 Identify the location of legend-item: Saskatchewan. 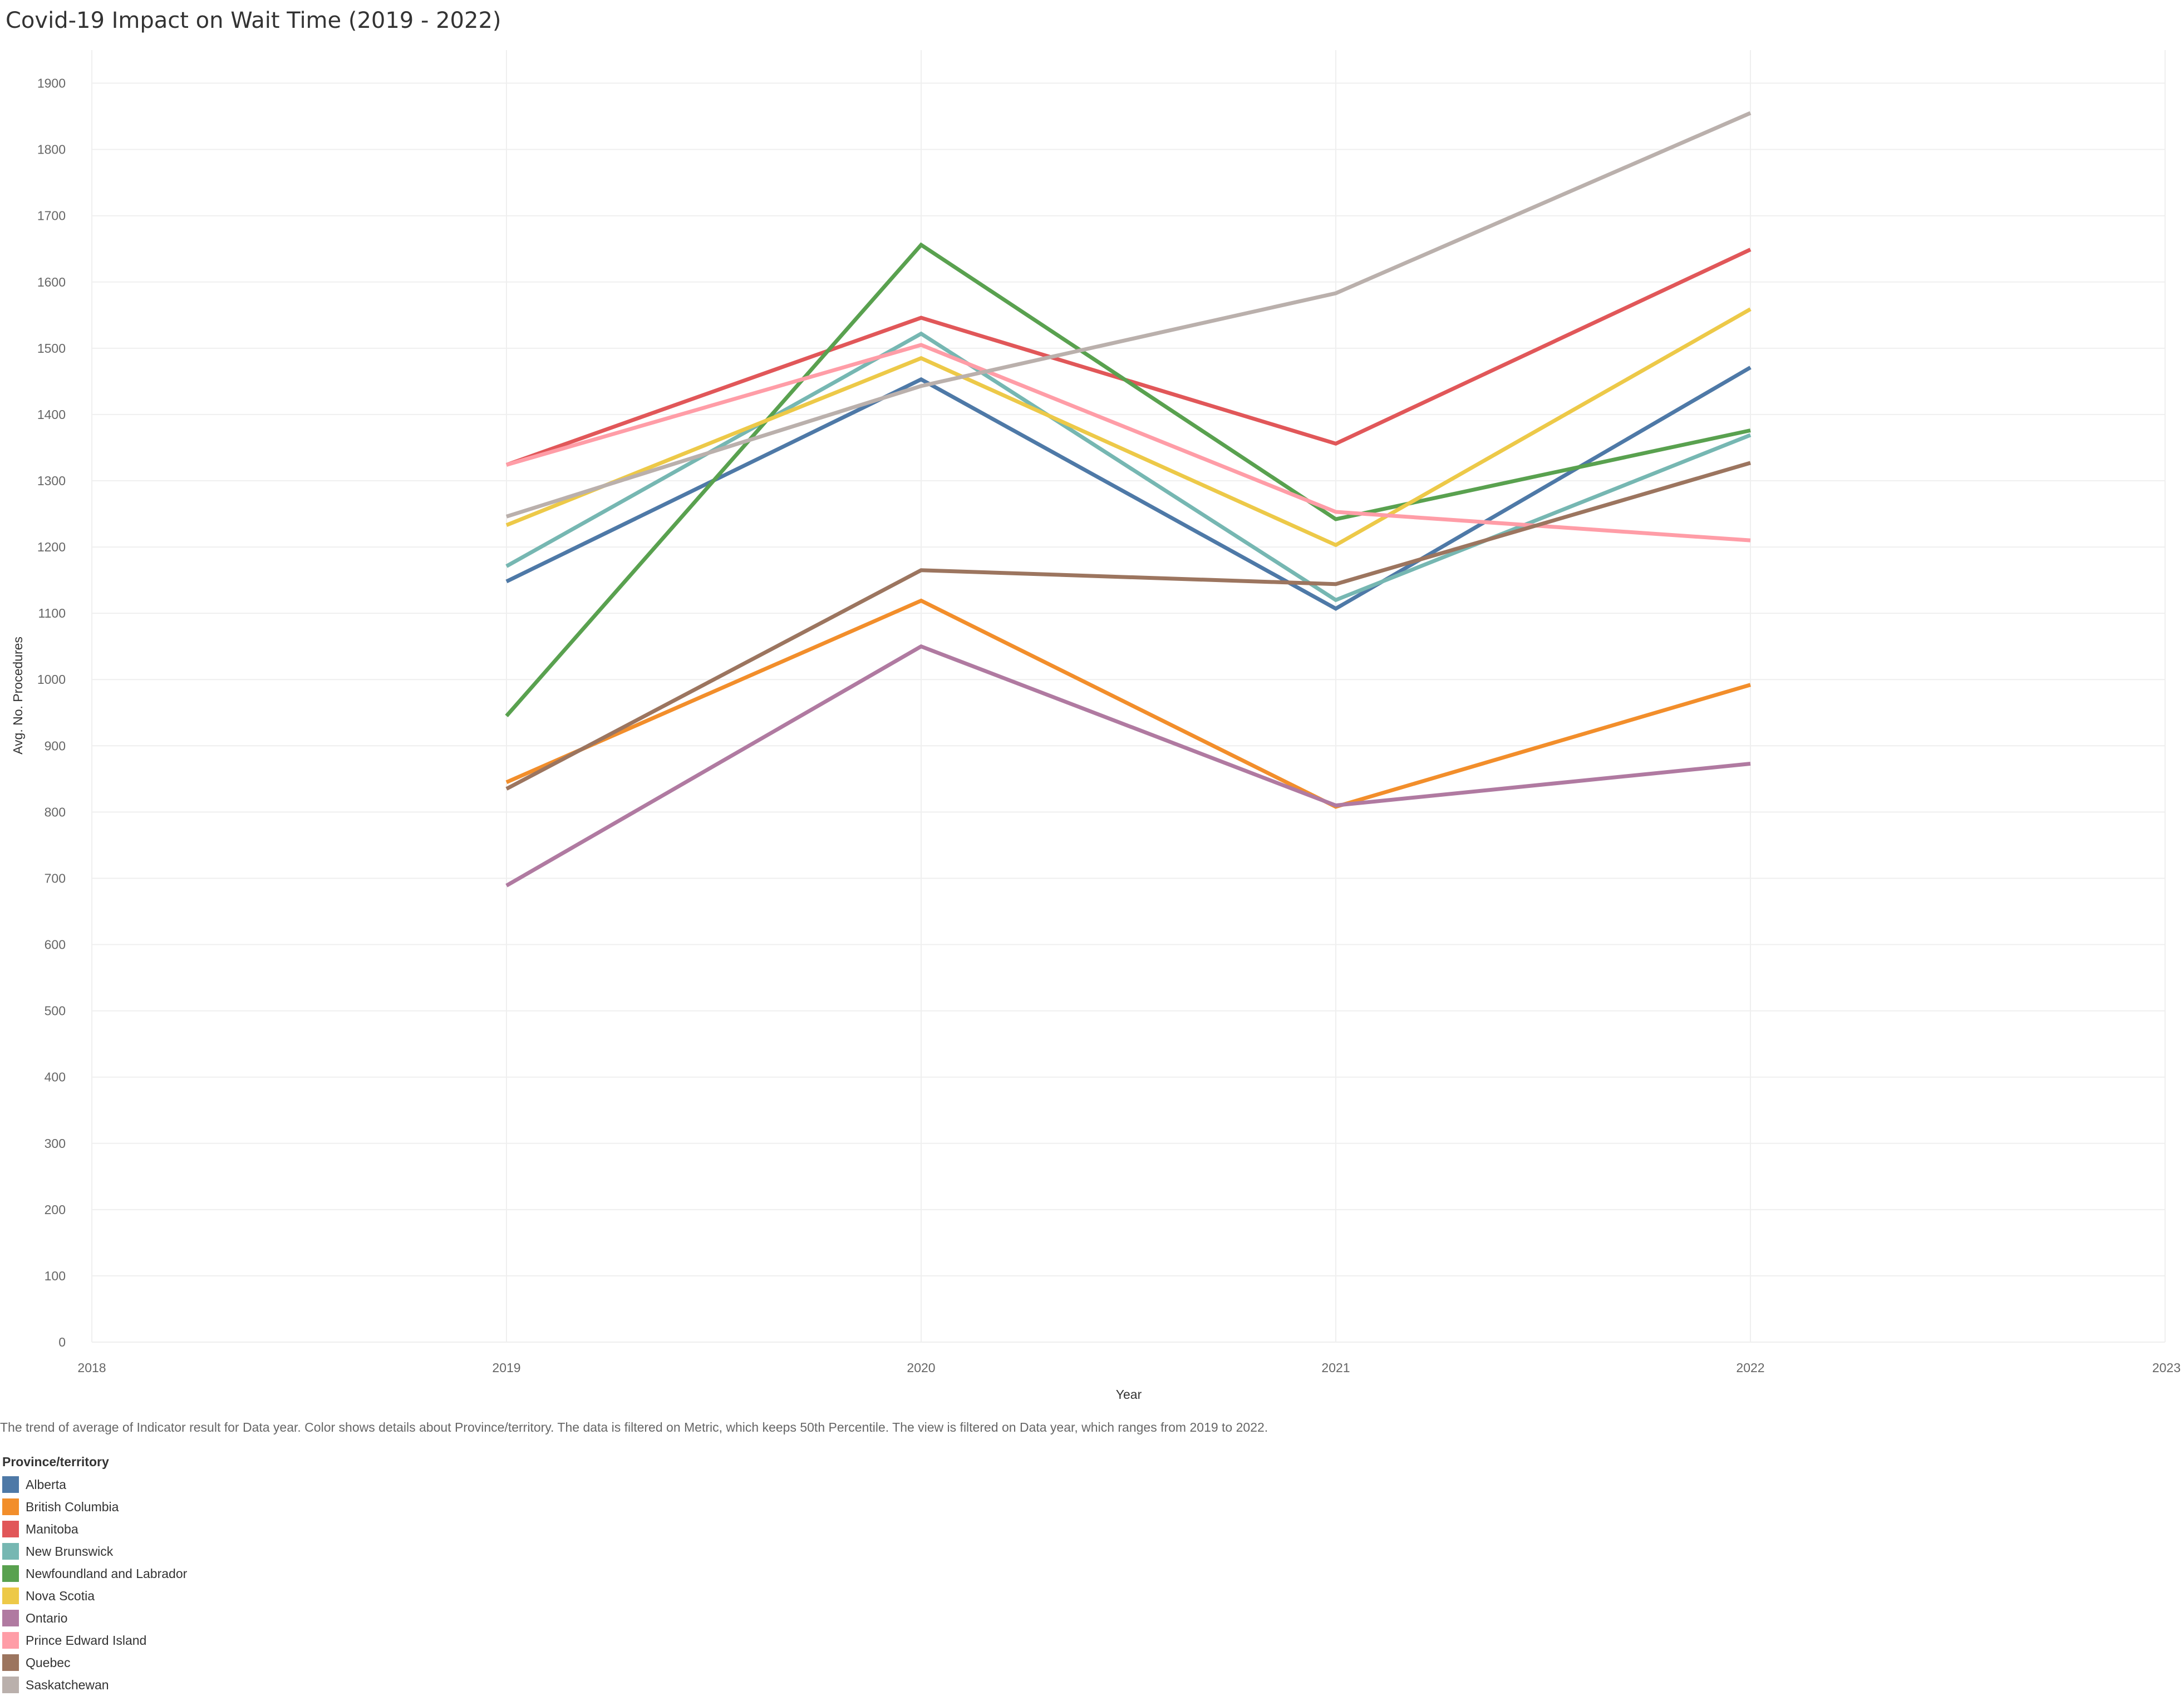
(94, 1685).